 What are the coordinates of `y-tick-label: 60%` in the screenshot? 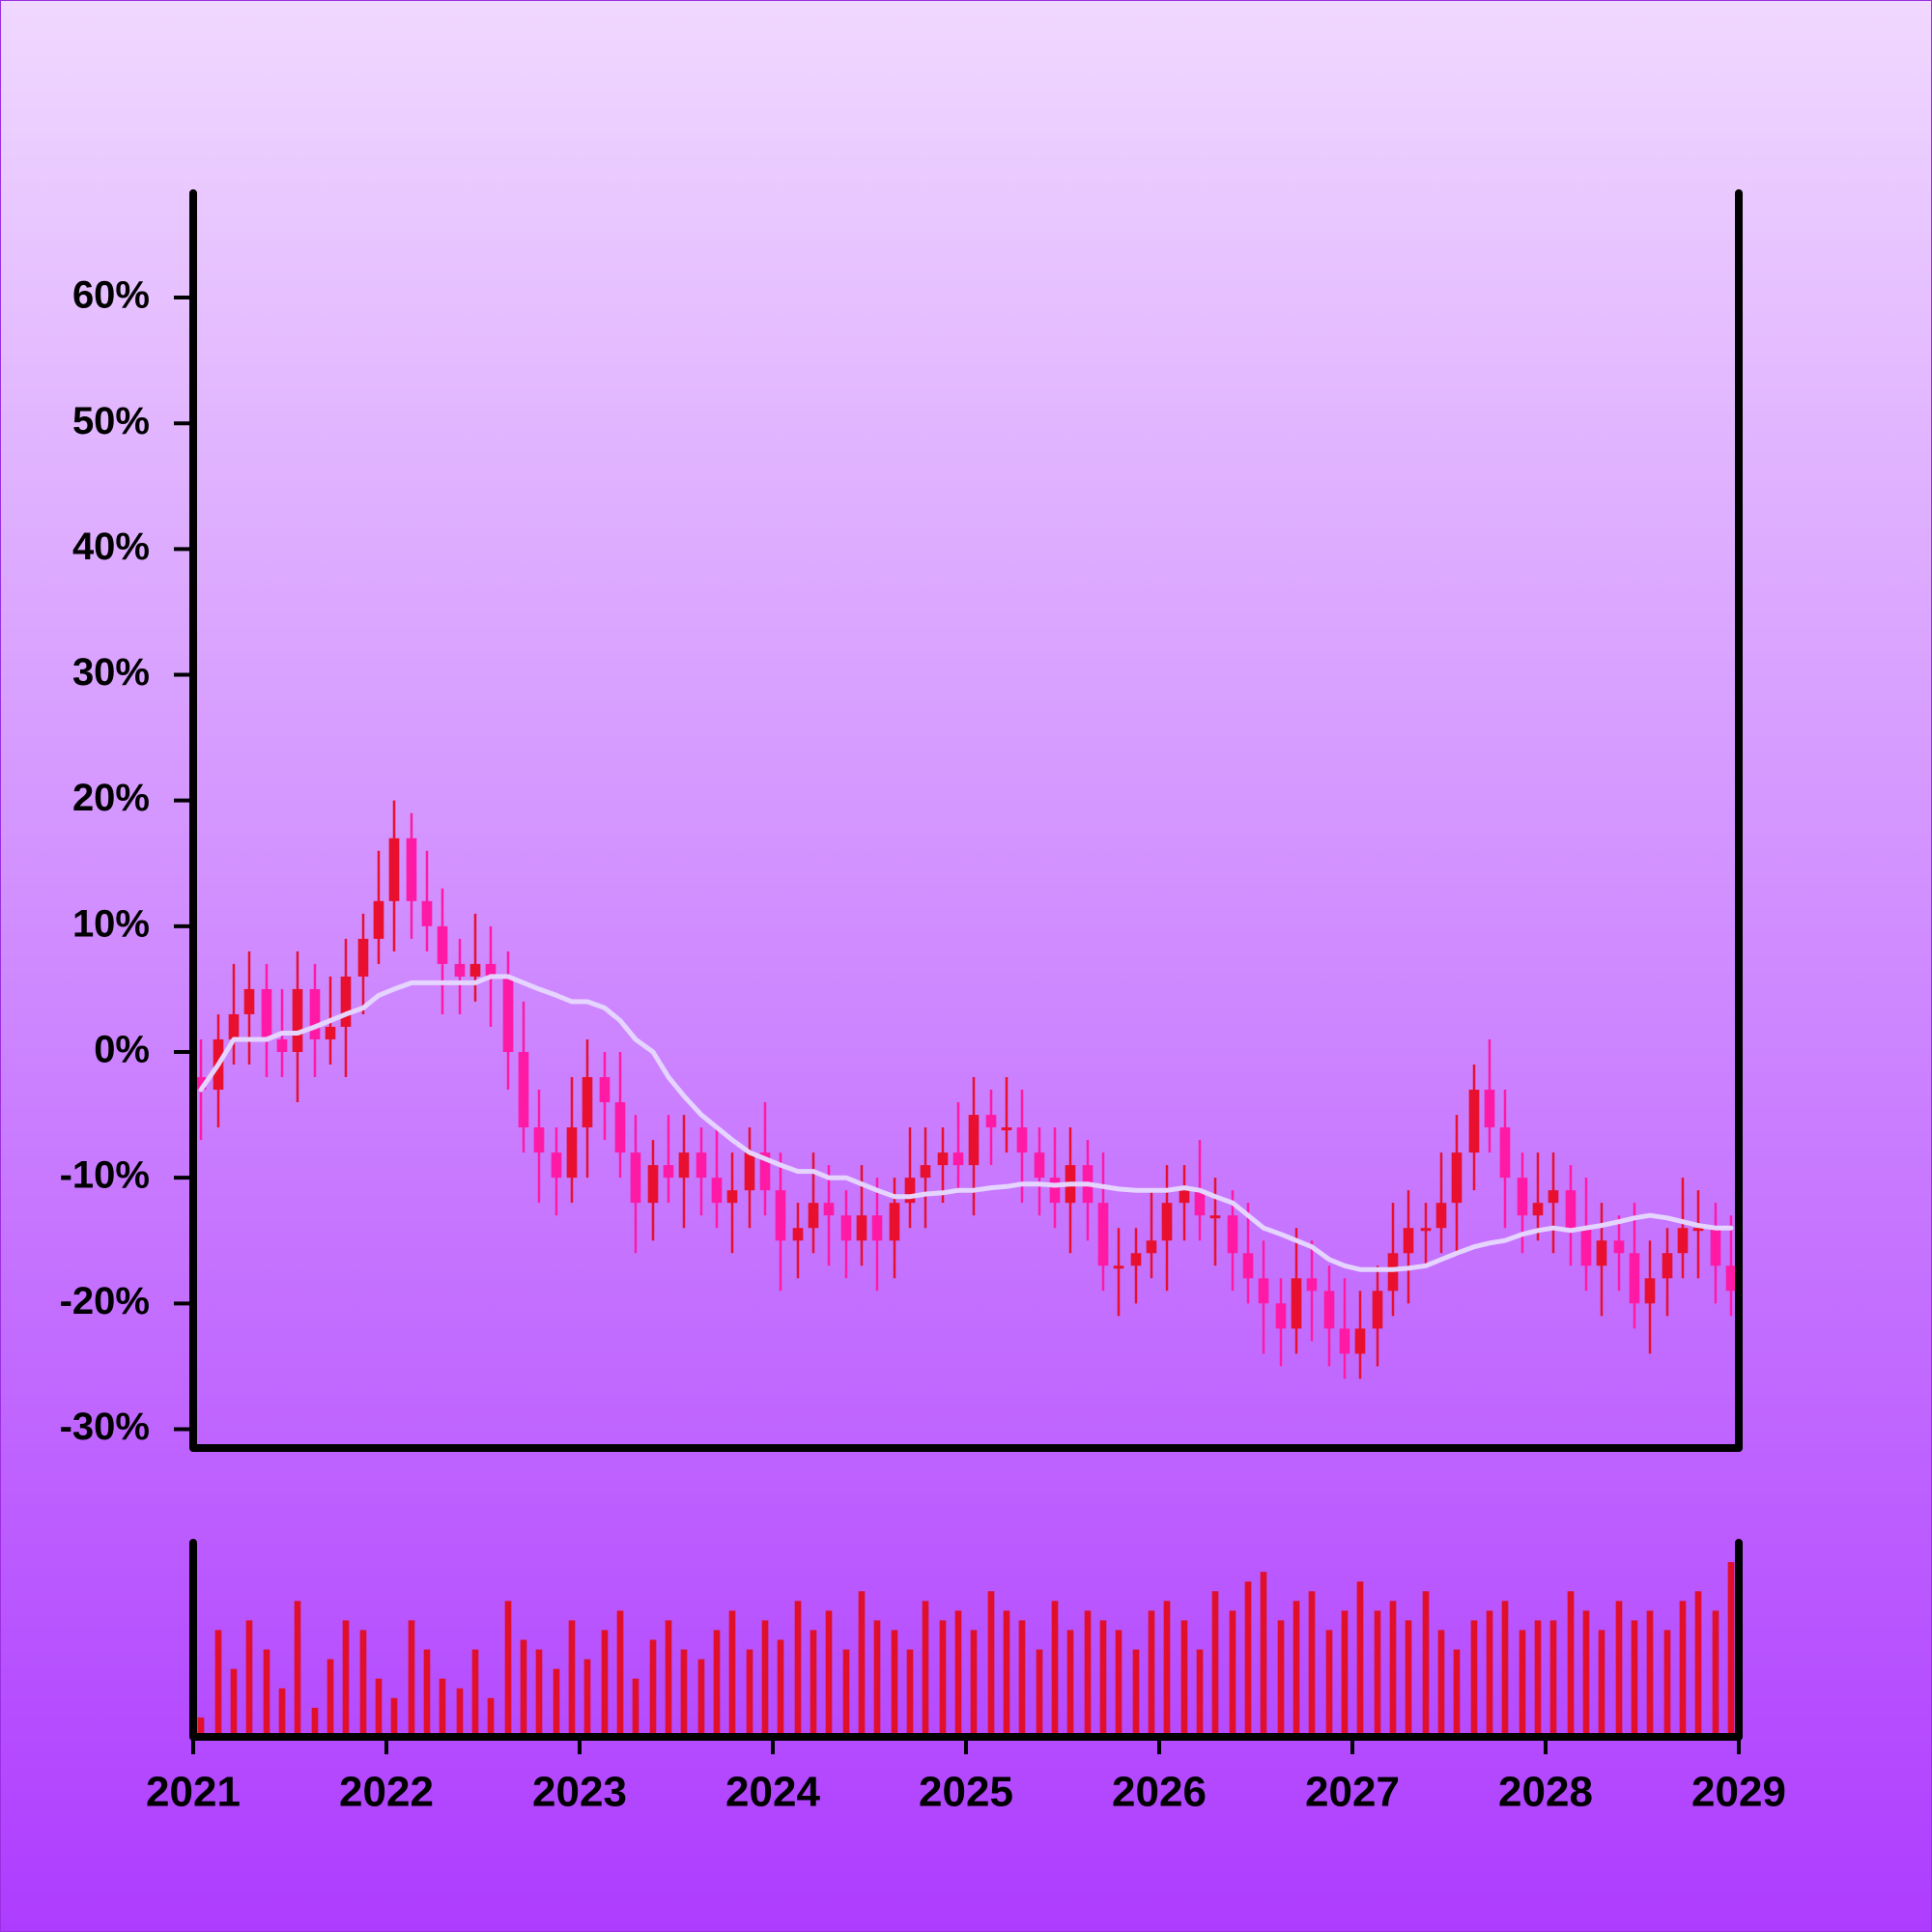 It's located at (111, 295).